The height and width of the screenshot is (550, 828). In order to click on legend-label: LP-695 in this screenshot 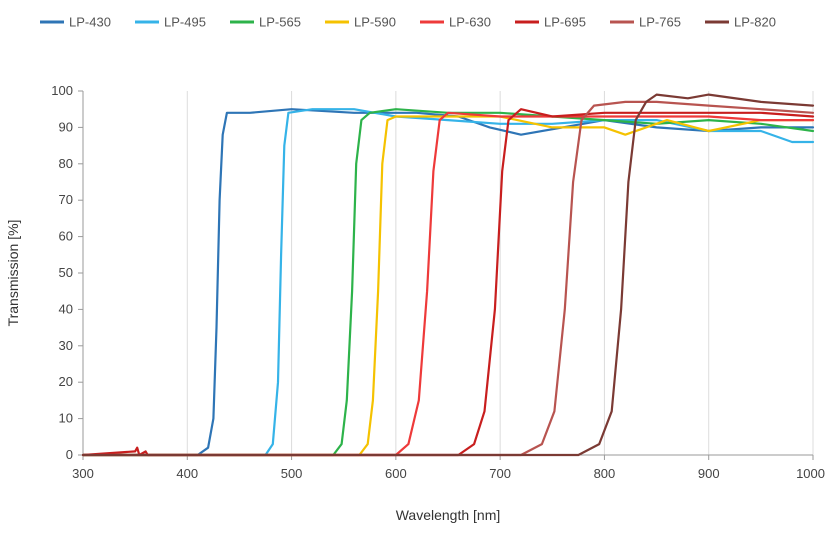, I will do `click(565, 22)`.